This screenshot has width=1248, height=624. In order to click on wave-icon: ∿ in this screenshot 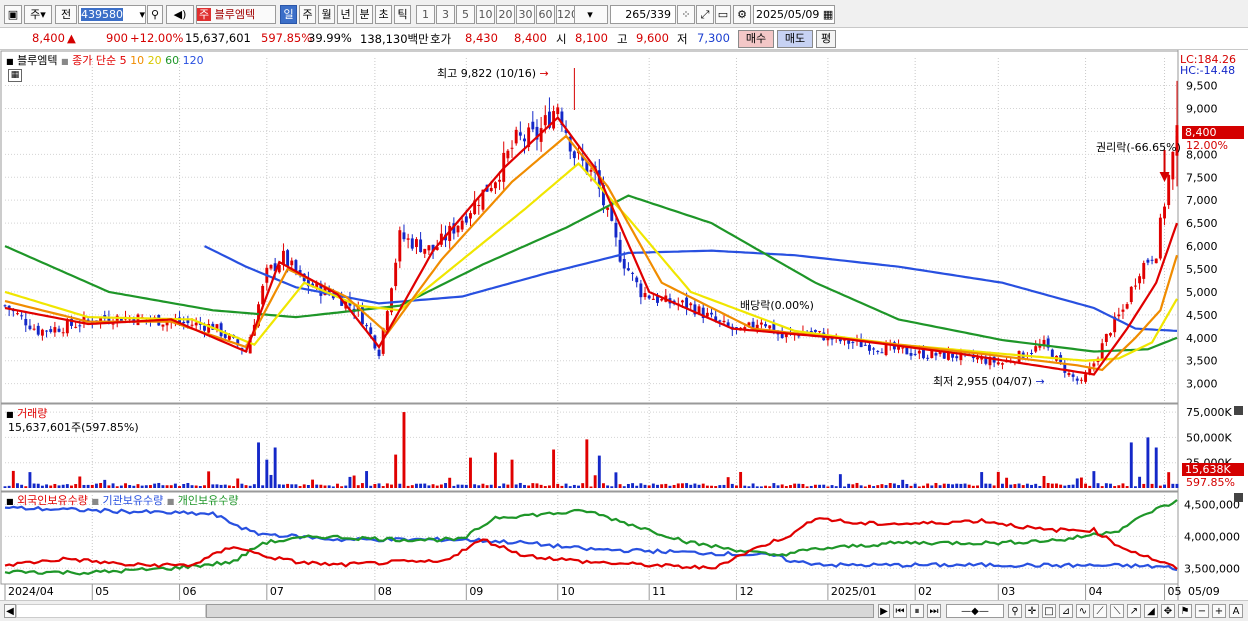, I will do `click(1083, 611)`.